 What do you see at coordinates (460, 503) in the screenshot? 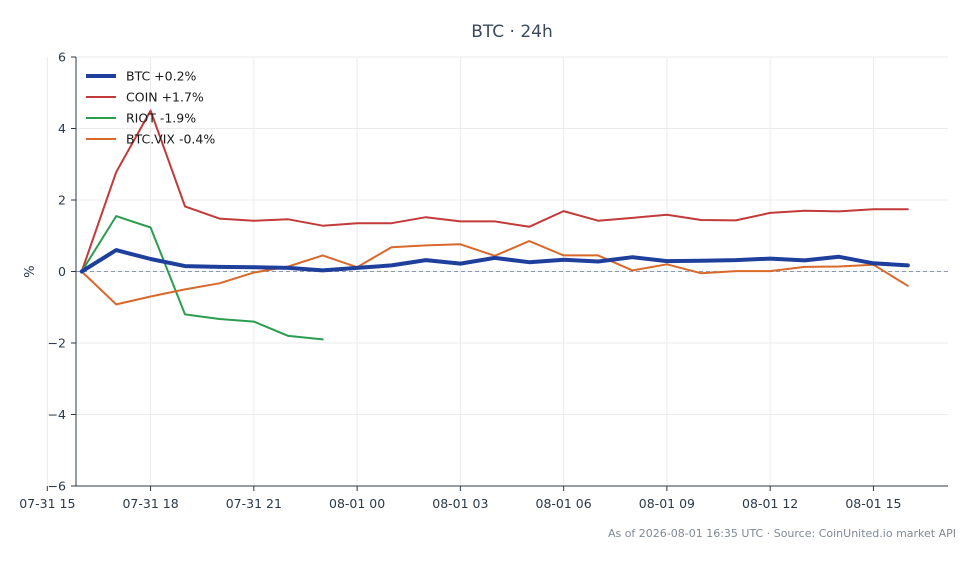
I see `x-tick-label: 08-01 03` at bounding box center [460, 503].